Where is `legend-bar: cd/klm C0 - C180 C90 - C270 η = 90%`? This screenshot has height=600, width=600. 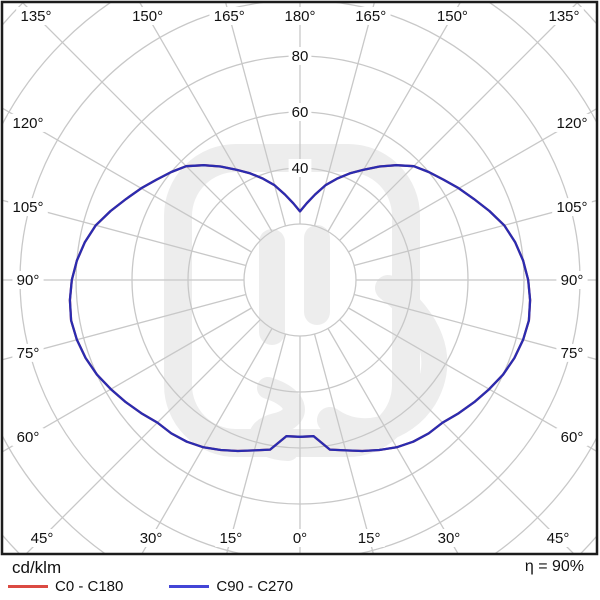
legend-bar: cd/klm C0 - C180 C90 - C270 η = 90% is located at coordinates (300, 578).